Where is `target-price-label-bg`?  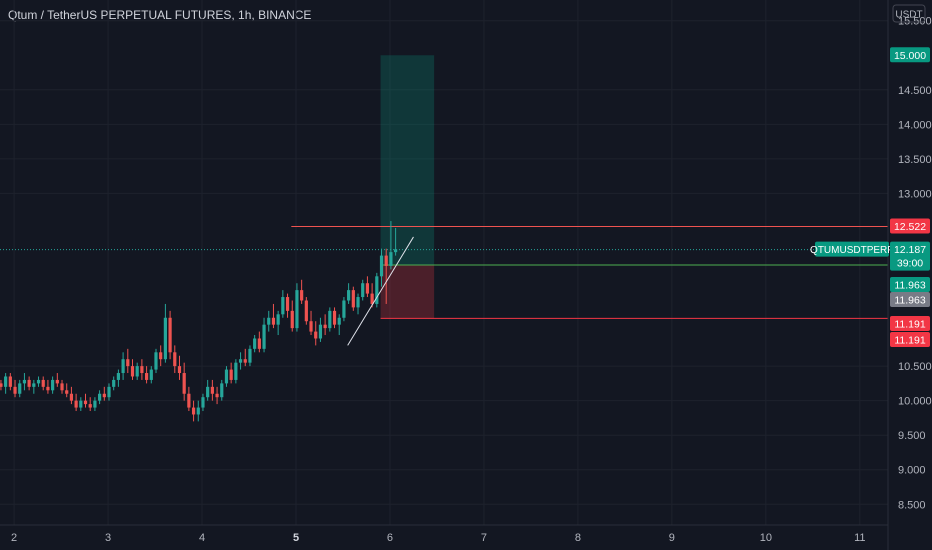
target-price-label-bg is located at coordinates (910, 55).